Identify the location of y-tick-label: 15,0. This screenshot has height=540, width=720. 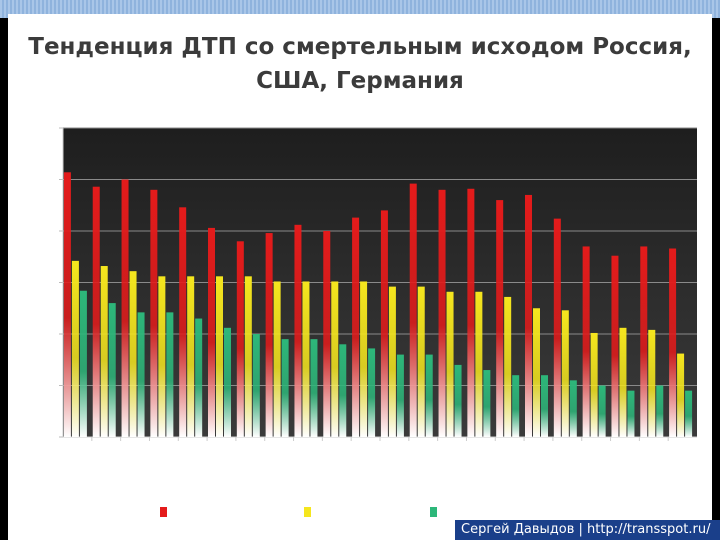
(40, 284).